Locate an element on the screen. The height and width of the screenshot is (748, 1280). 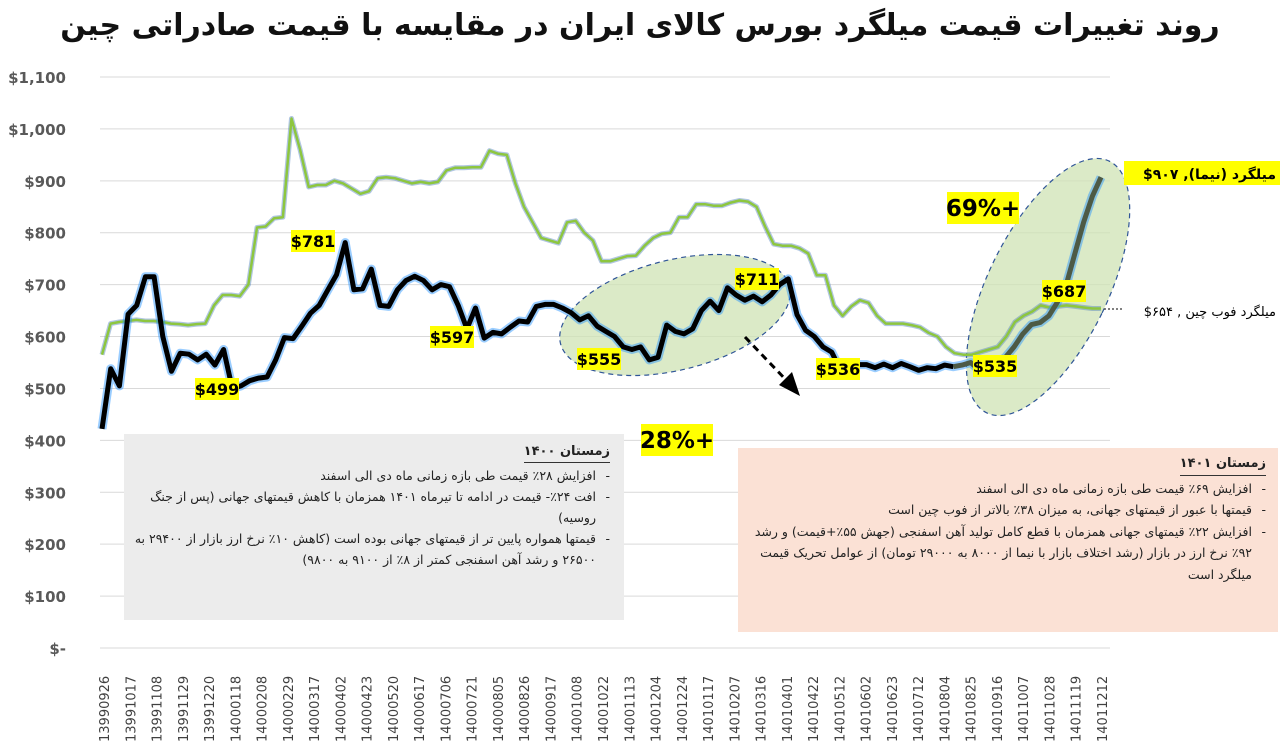
y-tick-label: $200 is located at coordinates (45, 545).